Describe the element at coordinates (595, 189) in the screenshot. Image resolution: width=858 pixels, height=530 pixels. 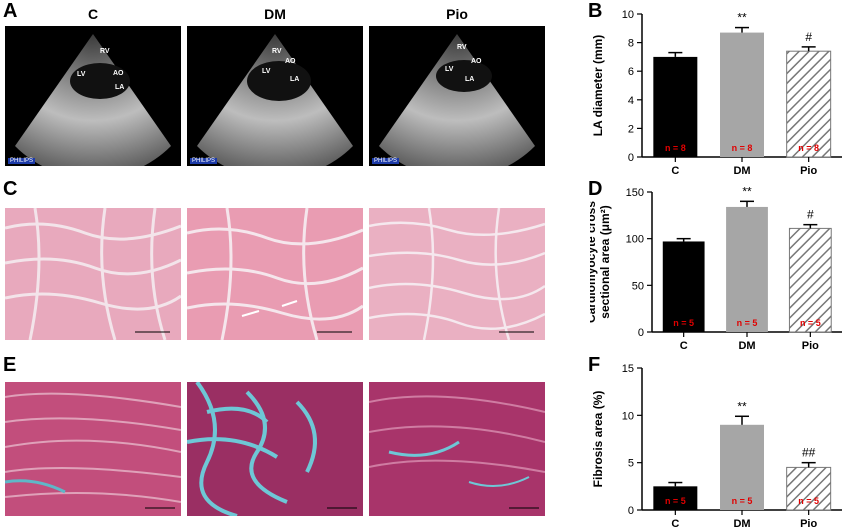
I see `panel-letter-d: D` at that location.